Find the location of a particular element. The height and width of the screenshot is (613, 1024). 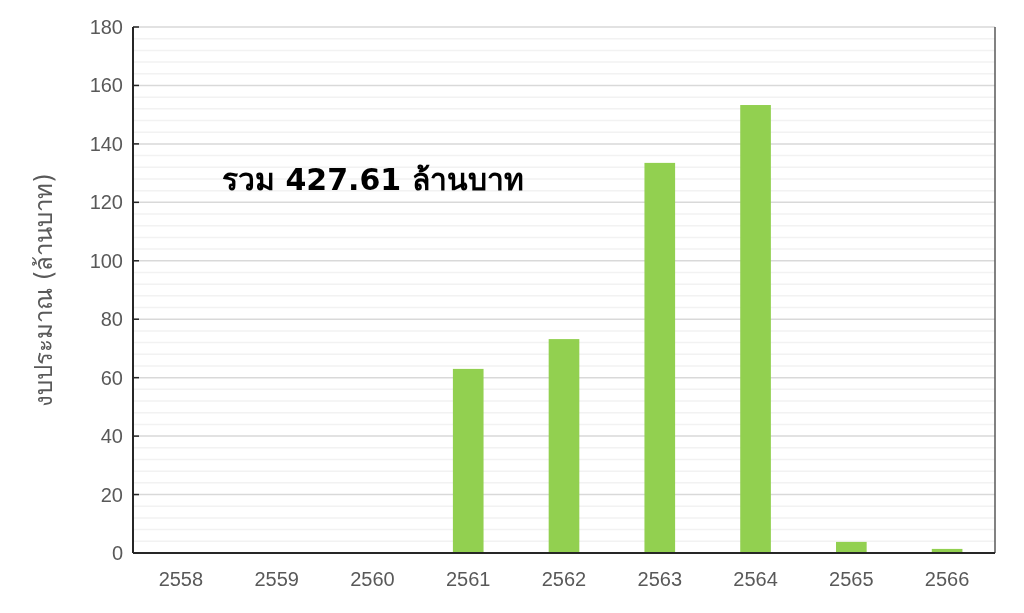

x-tick-label: 2559 is located at coordinates (276, 579).